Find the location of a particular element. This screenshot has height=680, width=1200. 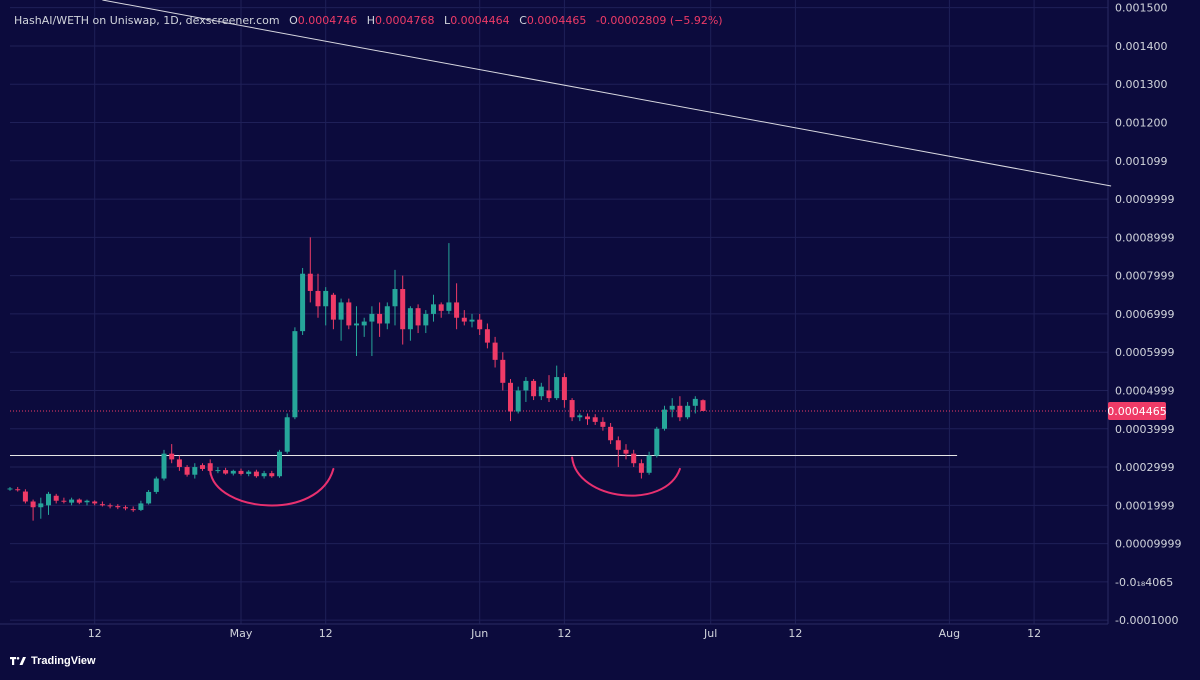

time-axis: 12 May 12 Jun 12 Jul 12 Aug 12 is located at coordinates (564, 633).